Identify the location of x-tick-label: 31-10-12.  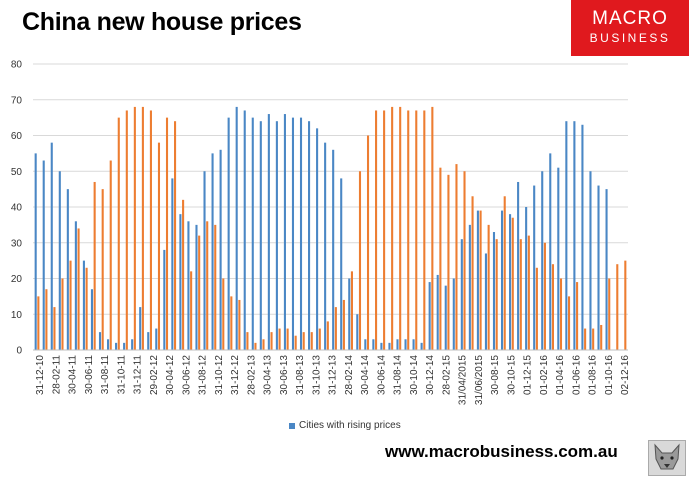
(219, 375).